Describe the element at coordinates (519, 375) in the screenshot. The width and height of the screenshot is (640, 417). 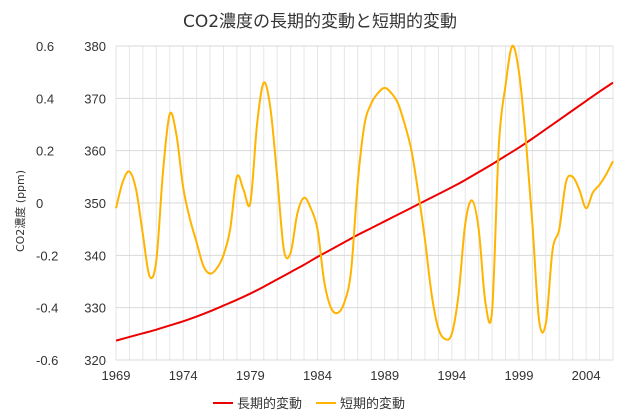
I see `x-tick-label: 1999` at that location.